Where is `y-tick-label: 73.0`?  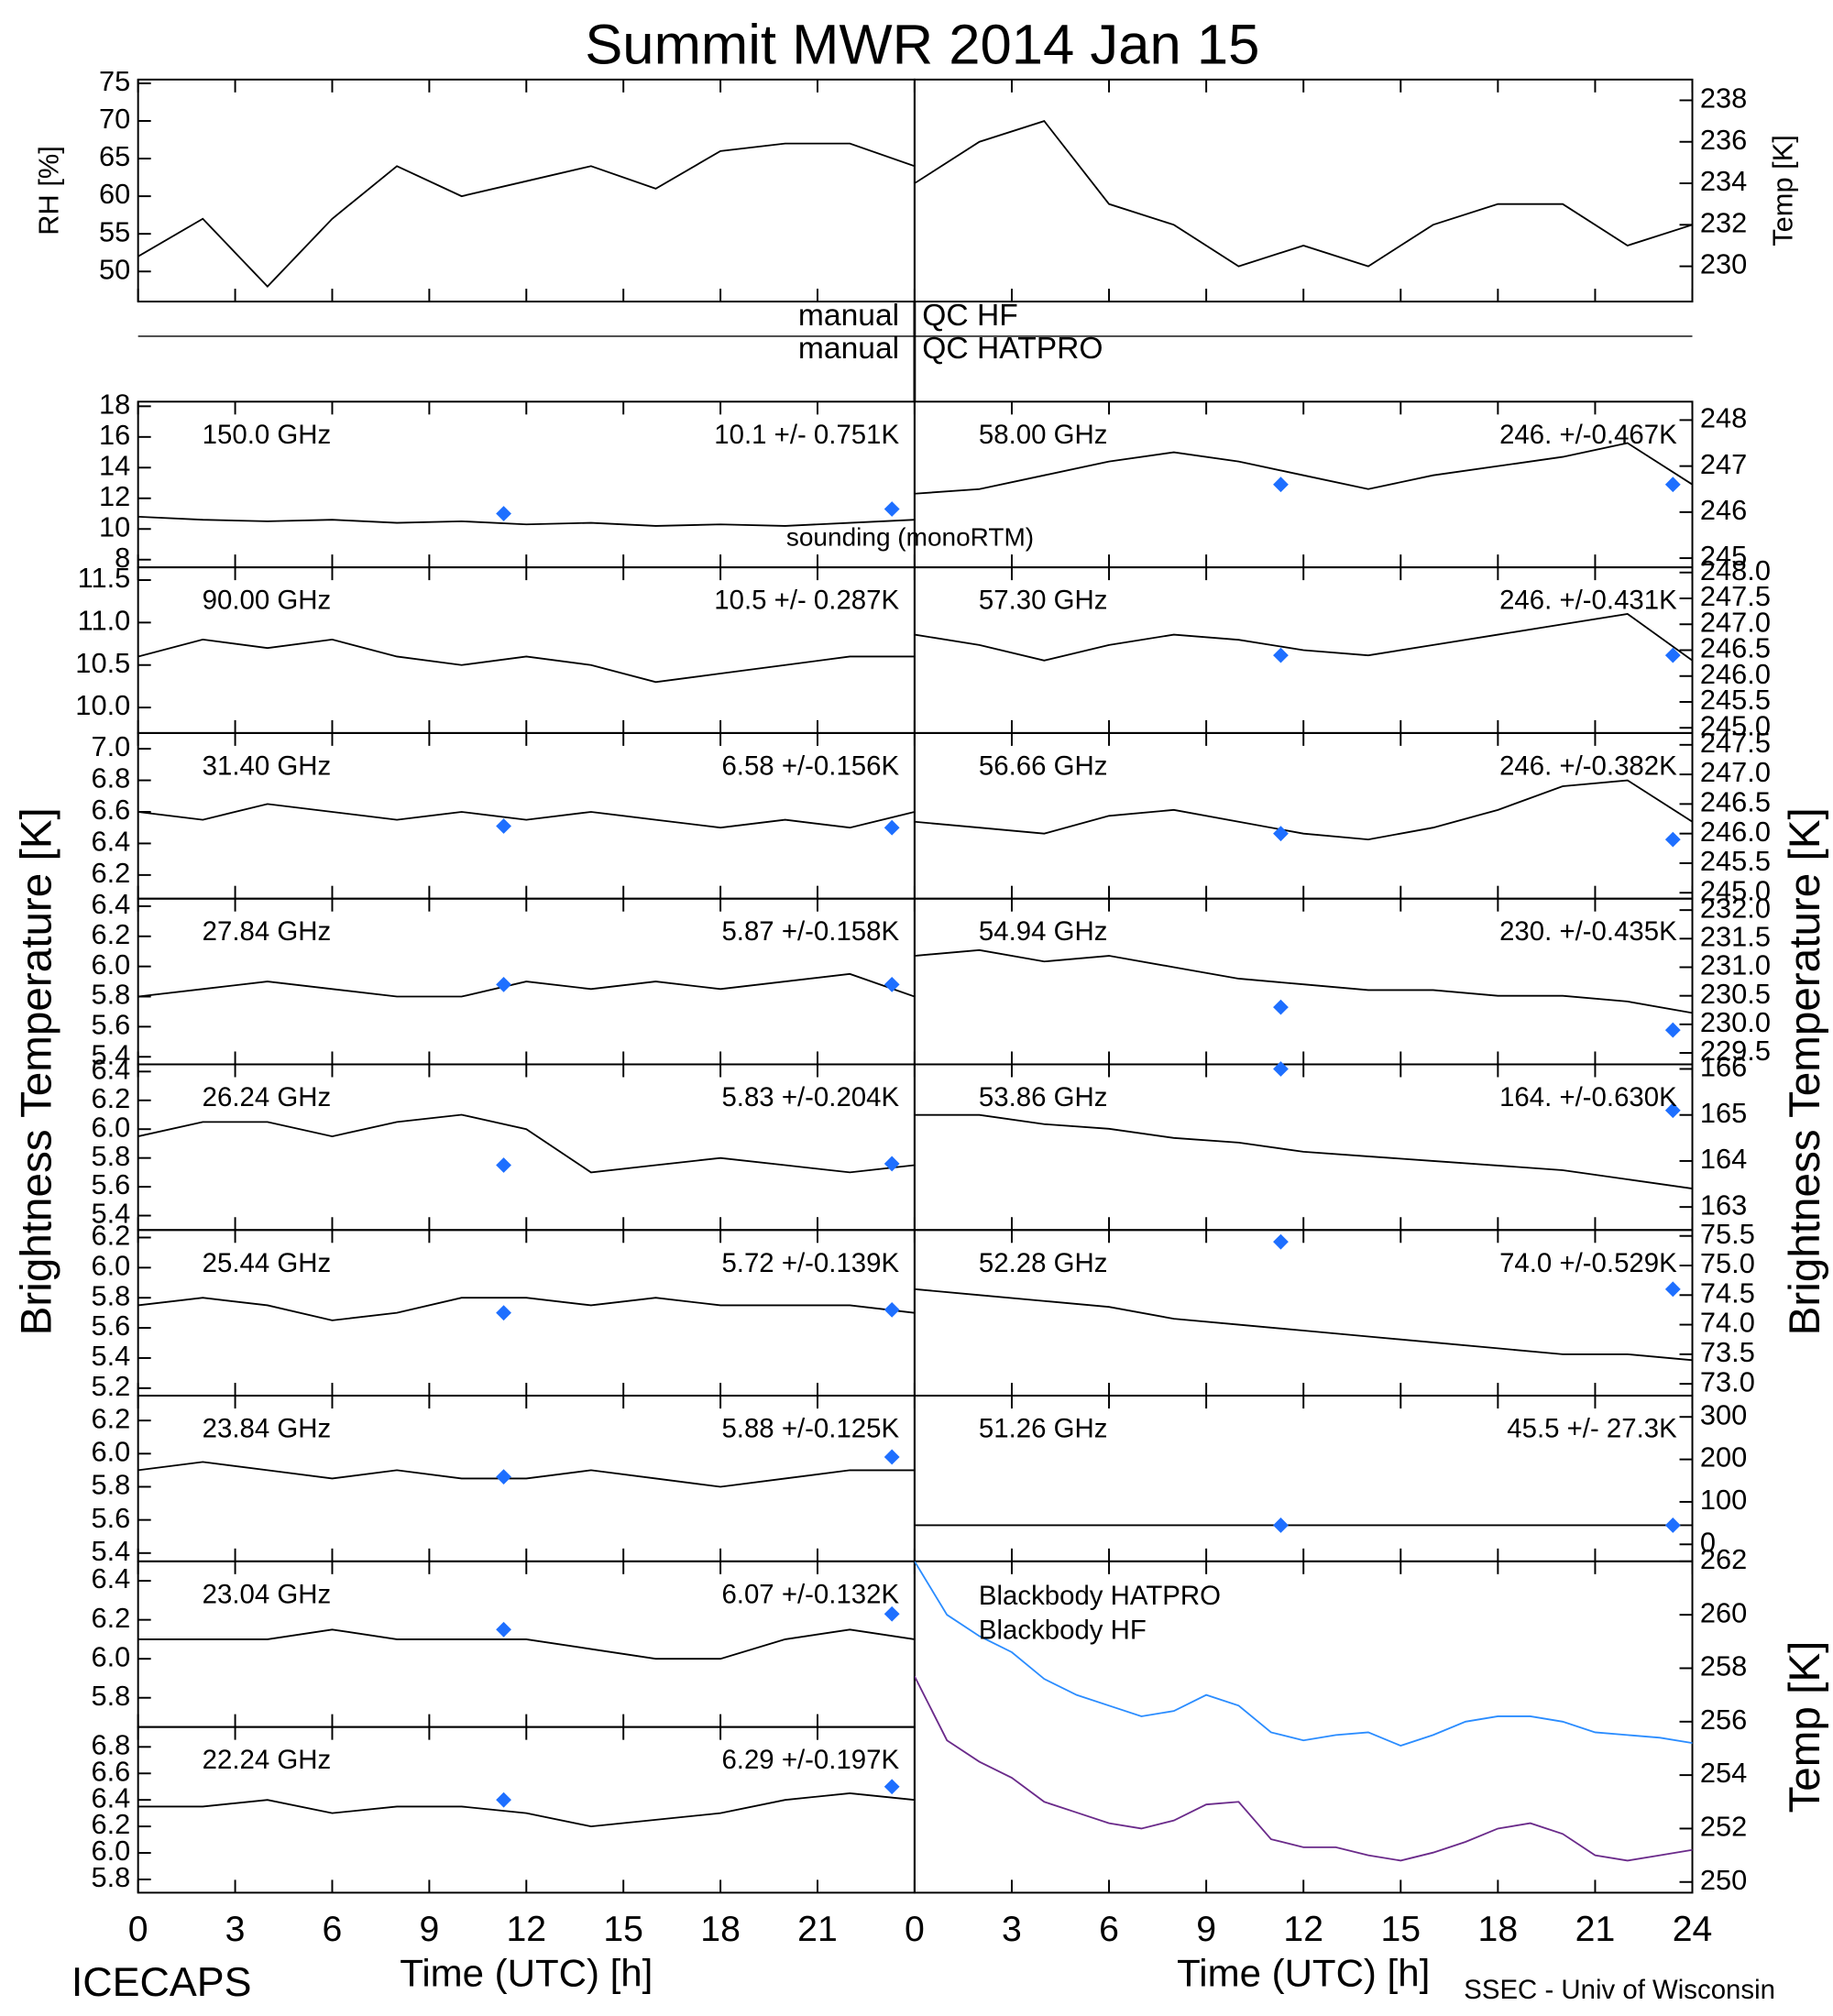 y-tick-label: 73.0 is located at coordinates (1727, 1381).